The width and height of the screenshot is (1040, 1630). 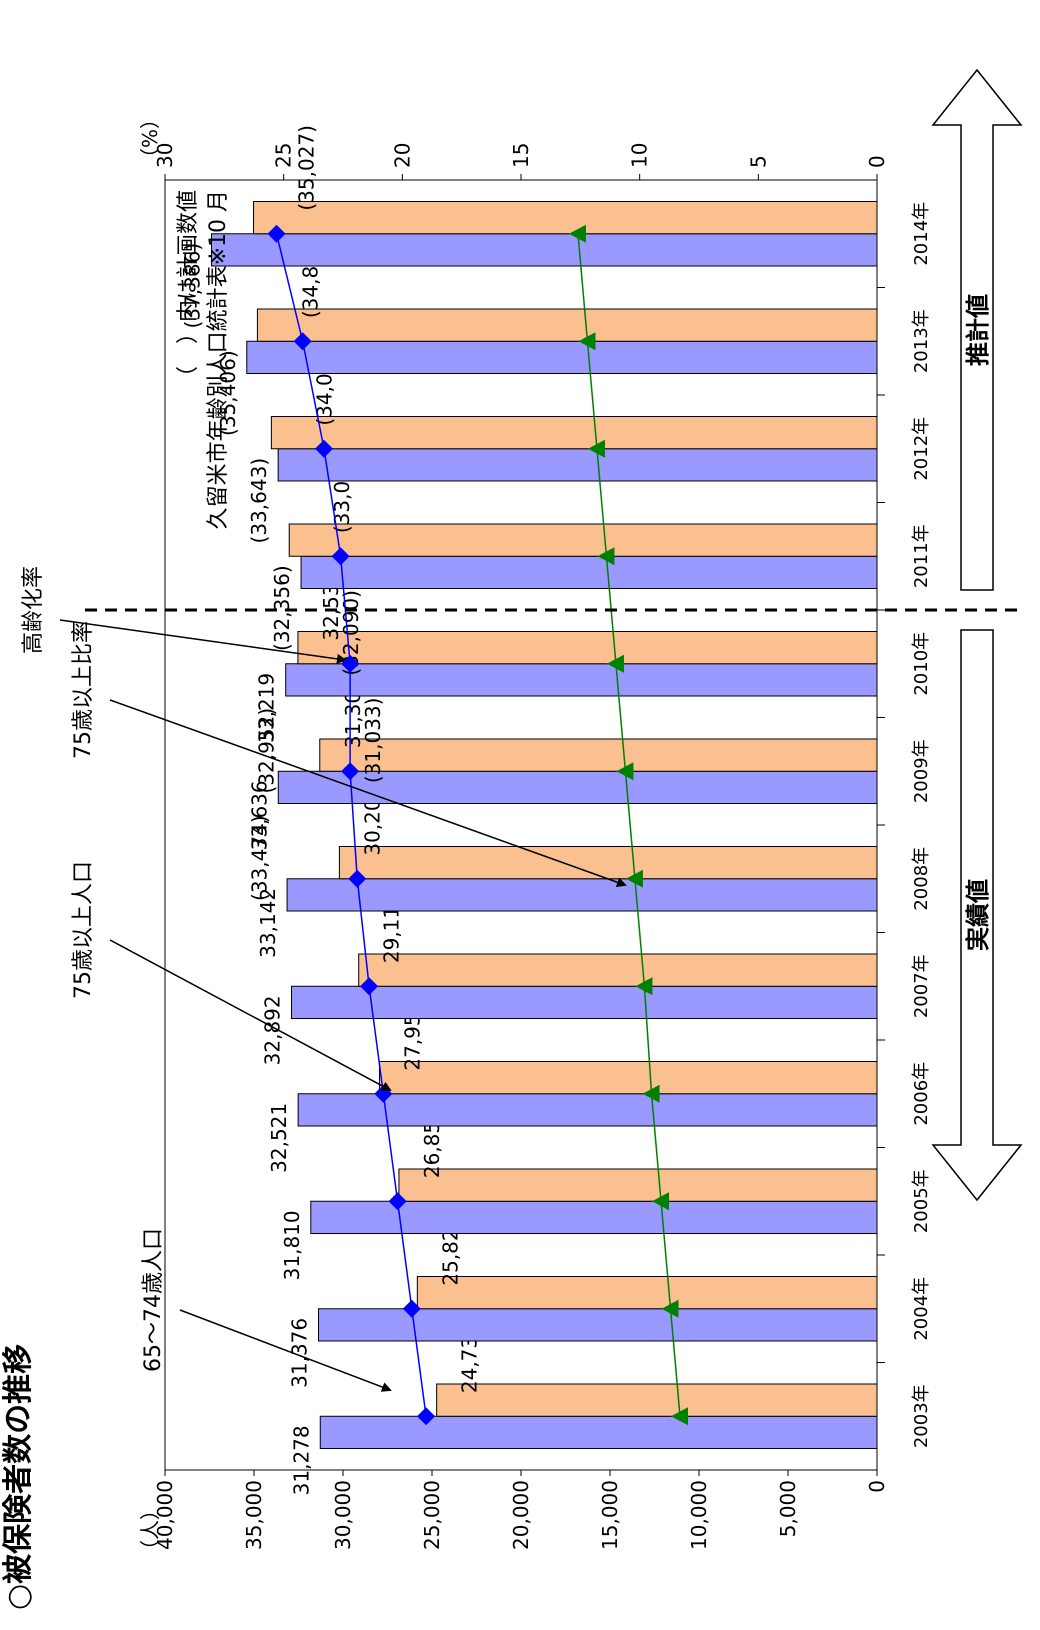 I want to click on bar-65-74-label: (35,406), so click(x=228, y=393).